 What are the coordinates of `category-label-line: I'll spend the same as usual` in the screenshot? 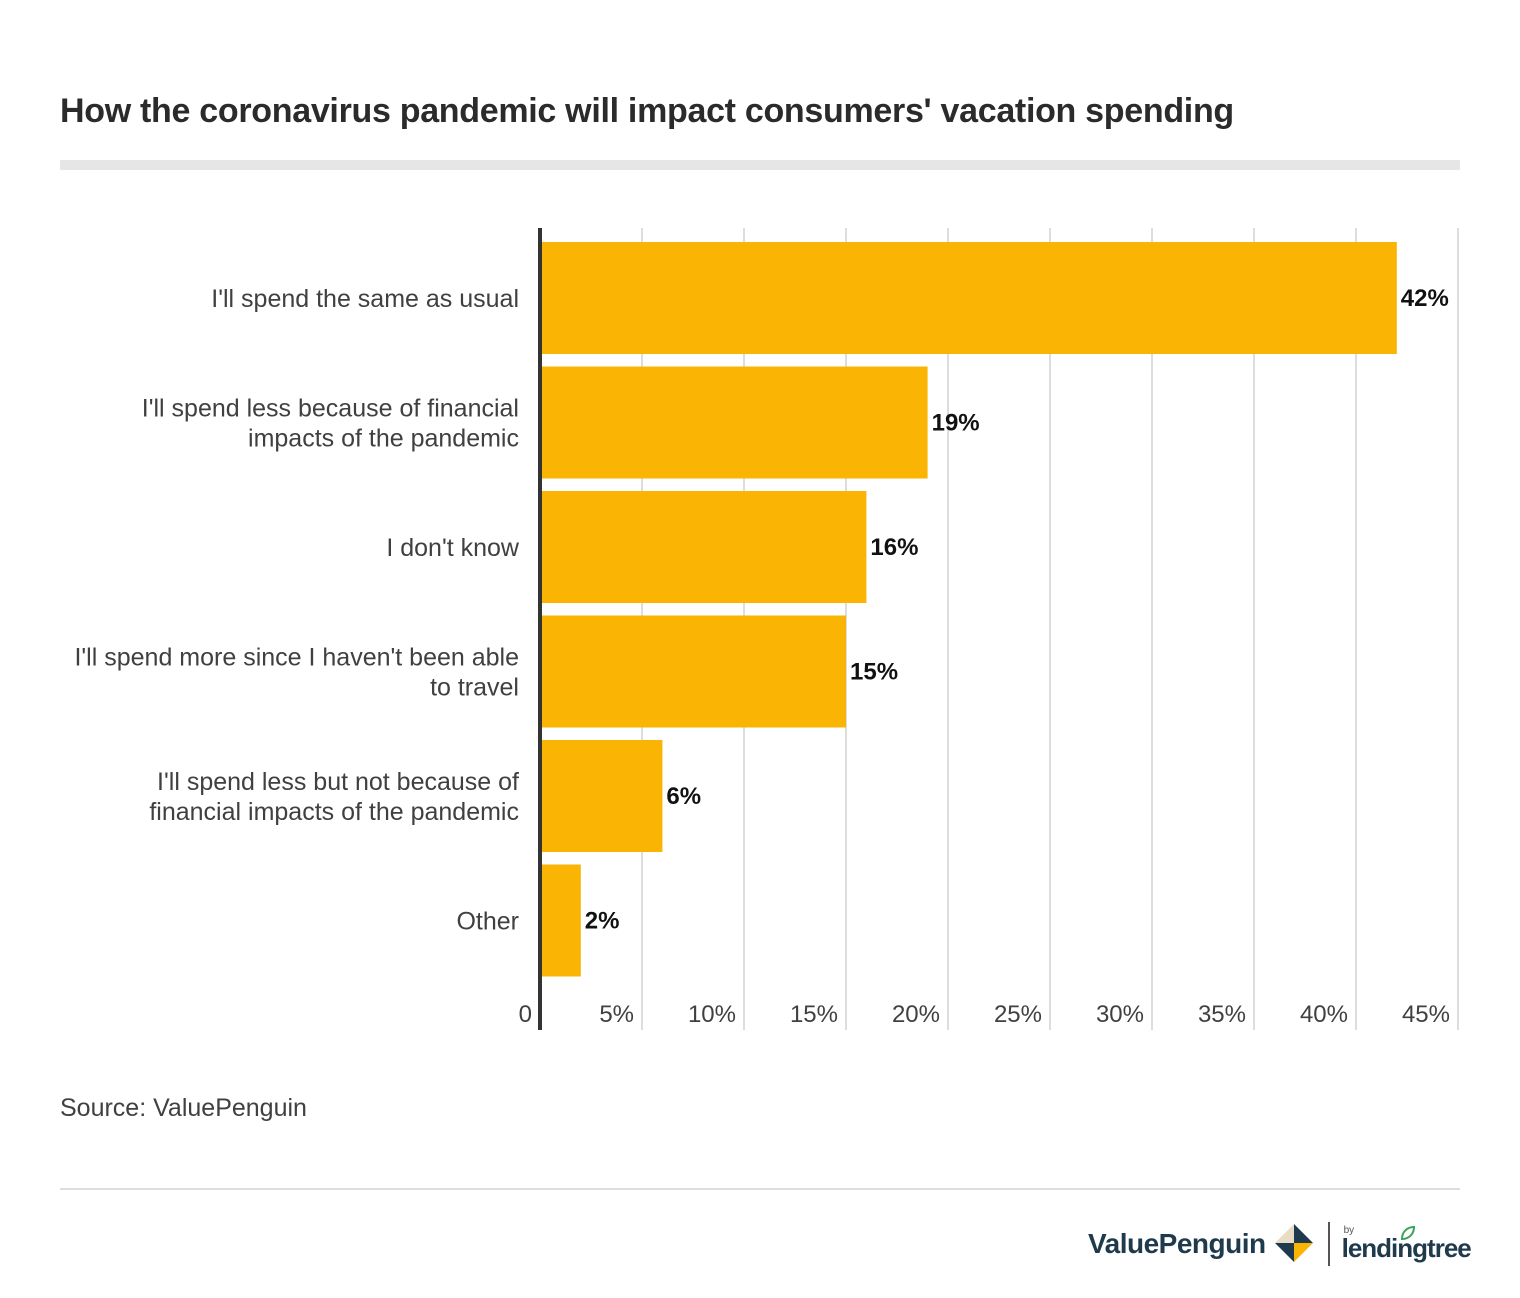 It's located at (365, 299).